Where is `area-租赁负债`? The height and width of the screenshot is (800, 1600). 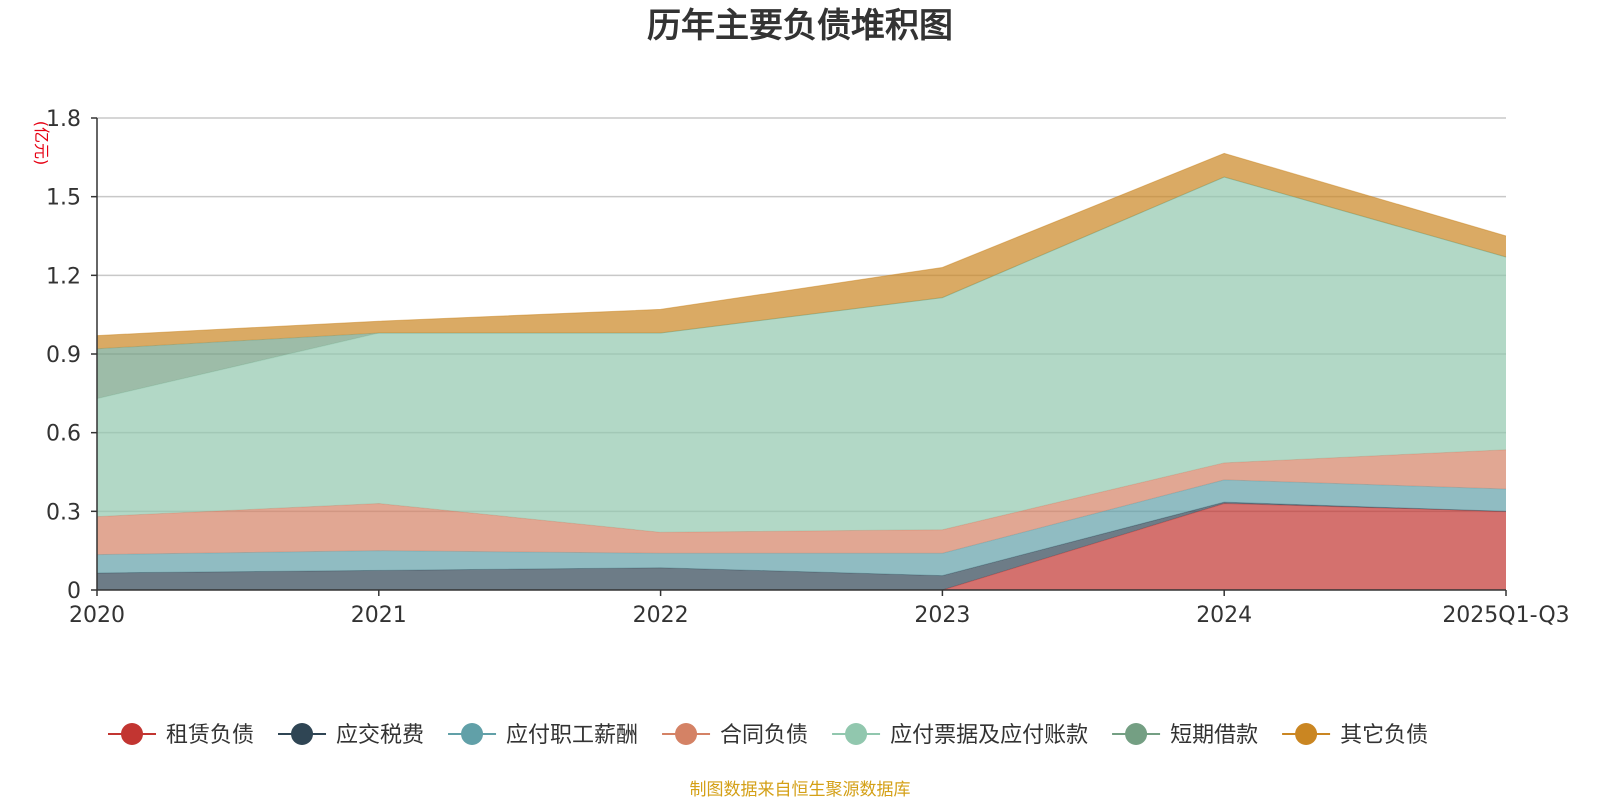
area-租赁负债 is located at coordinates (801, 546).